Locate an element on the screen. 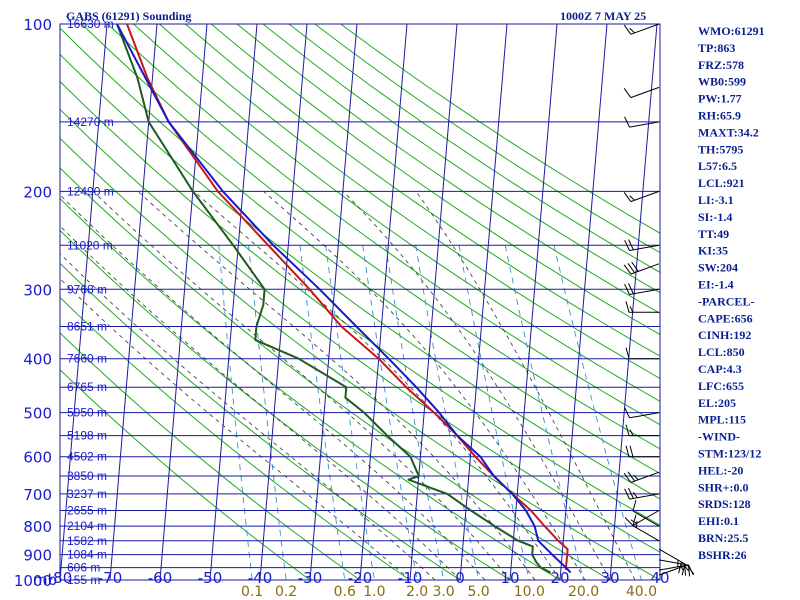  index-line: -WIND- is located at coordinates (719, 437).